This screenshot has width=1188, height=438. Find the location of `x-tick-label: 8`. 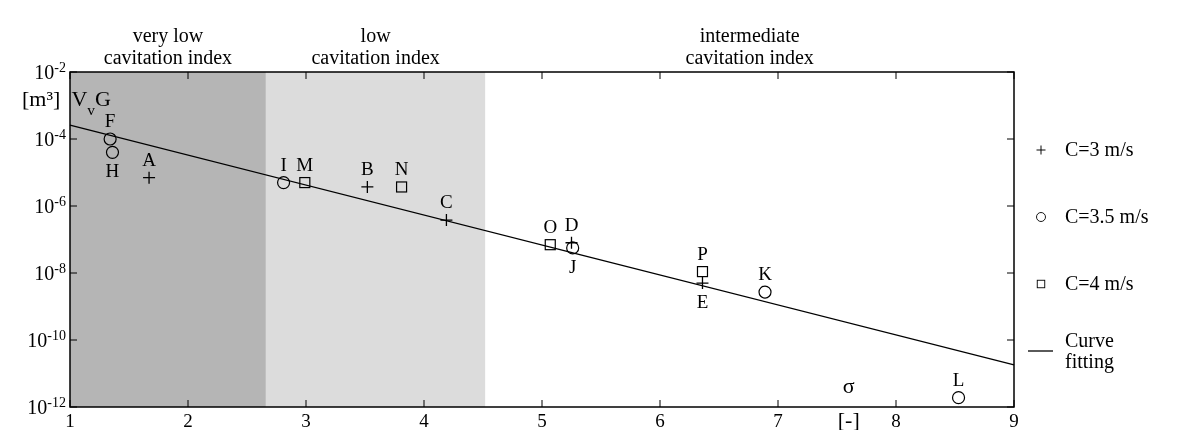

x-tick-label: 8 is located at coordinates (896, 420).